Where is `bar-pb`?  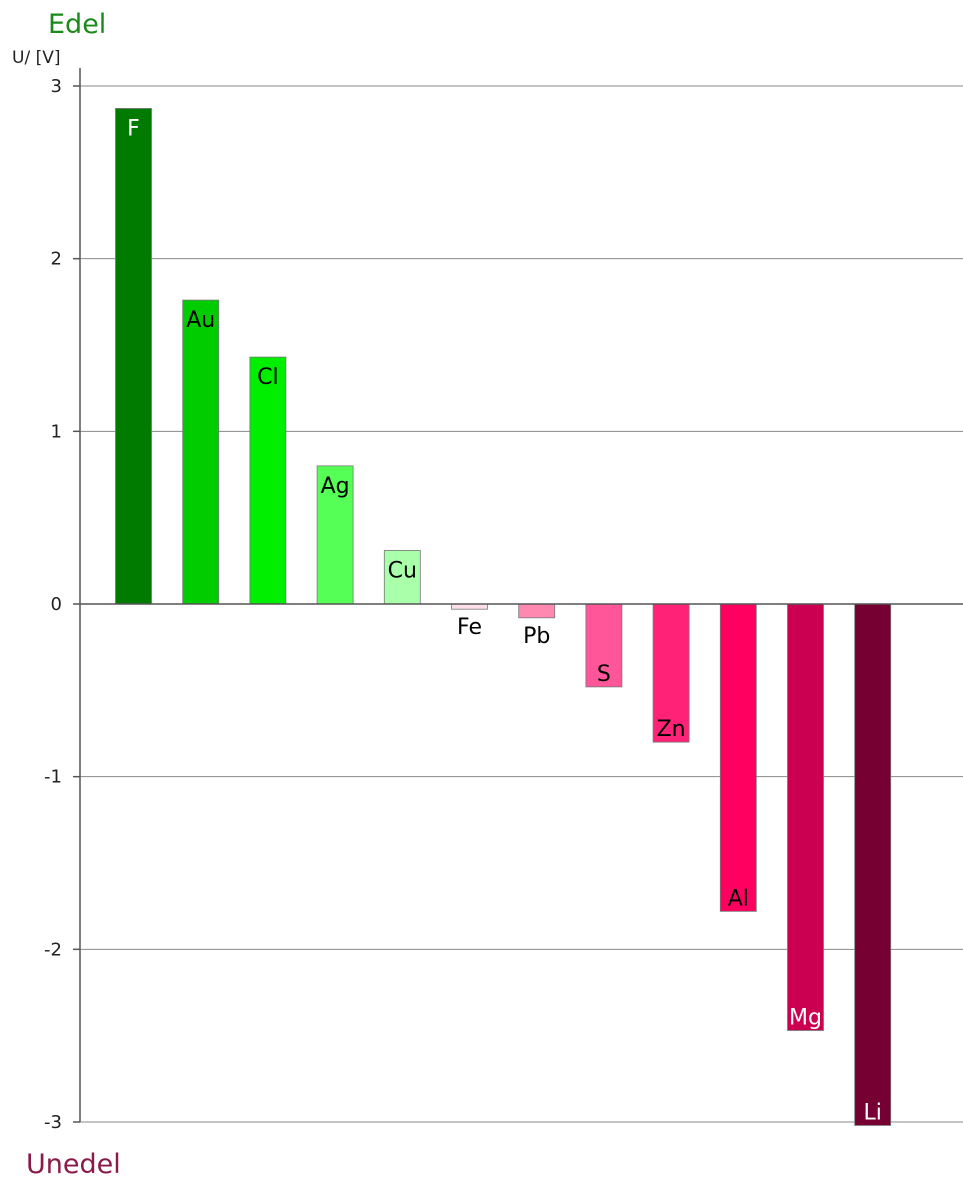
bar-pb is located at coordinates (537, 611).